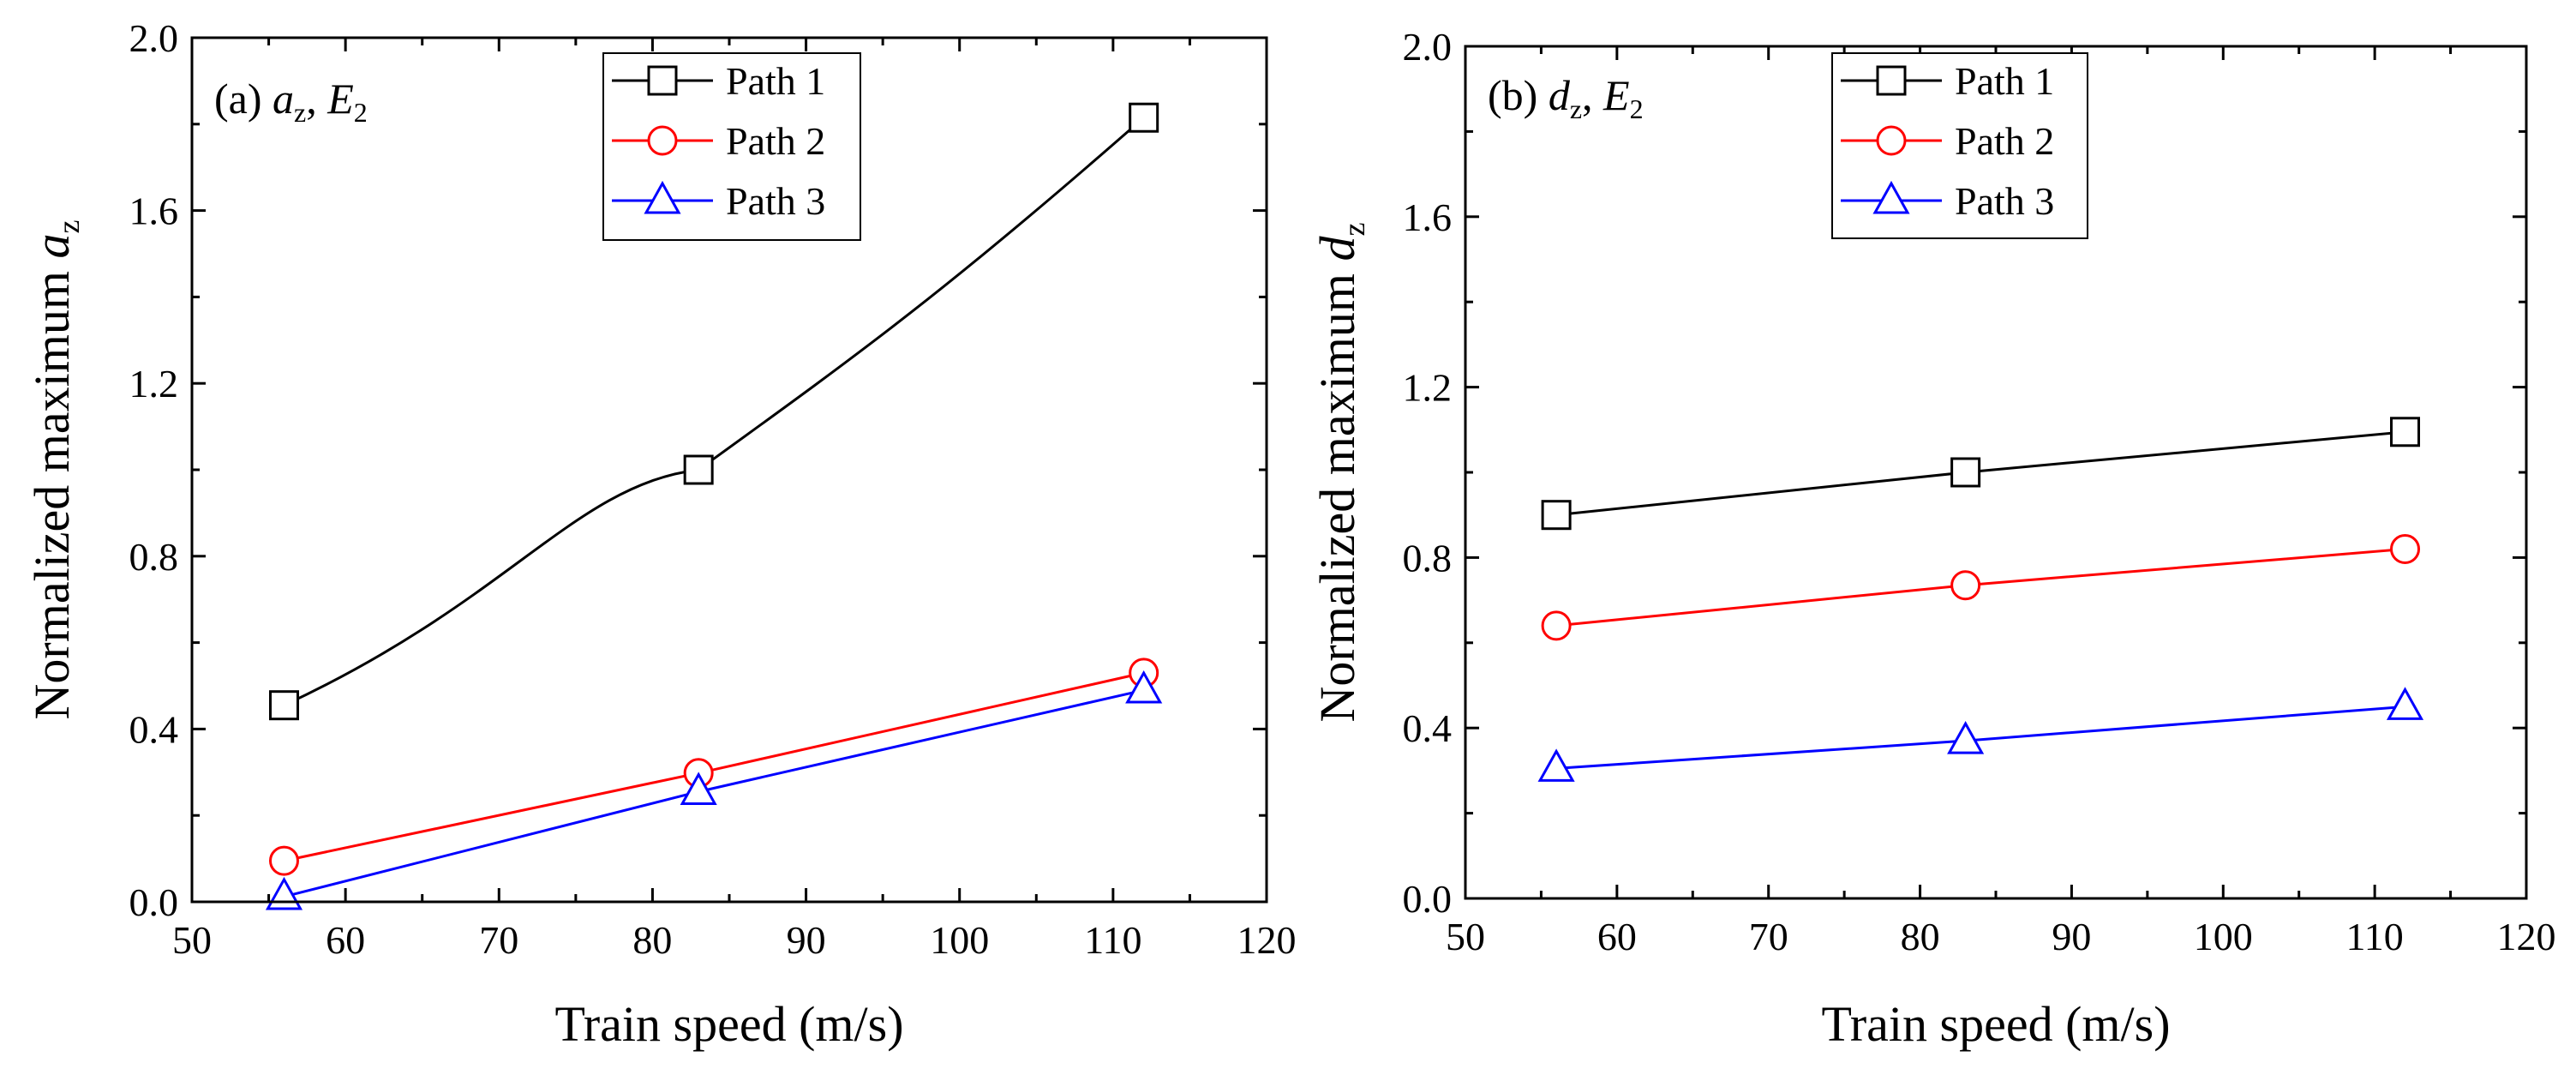  I want to click on panel-label: (a) az, E2, so click(291, 101).